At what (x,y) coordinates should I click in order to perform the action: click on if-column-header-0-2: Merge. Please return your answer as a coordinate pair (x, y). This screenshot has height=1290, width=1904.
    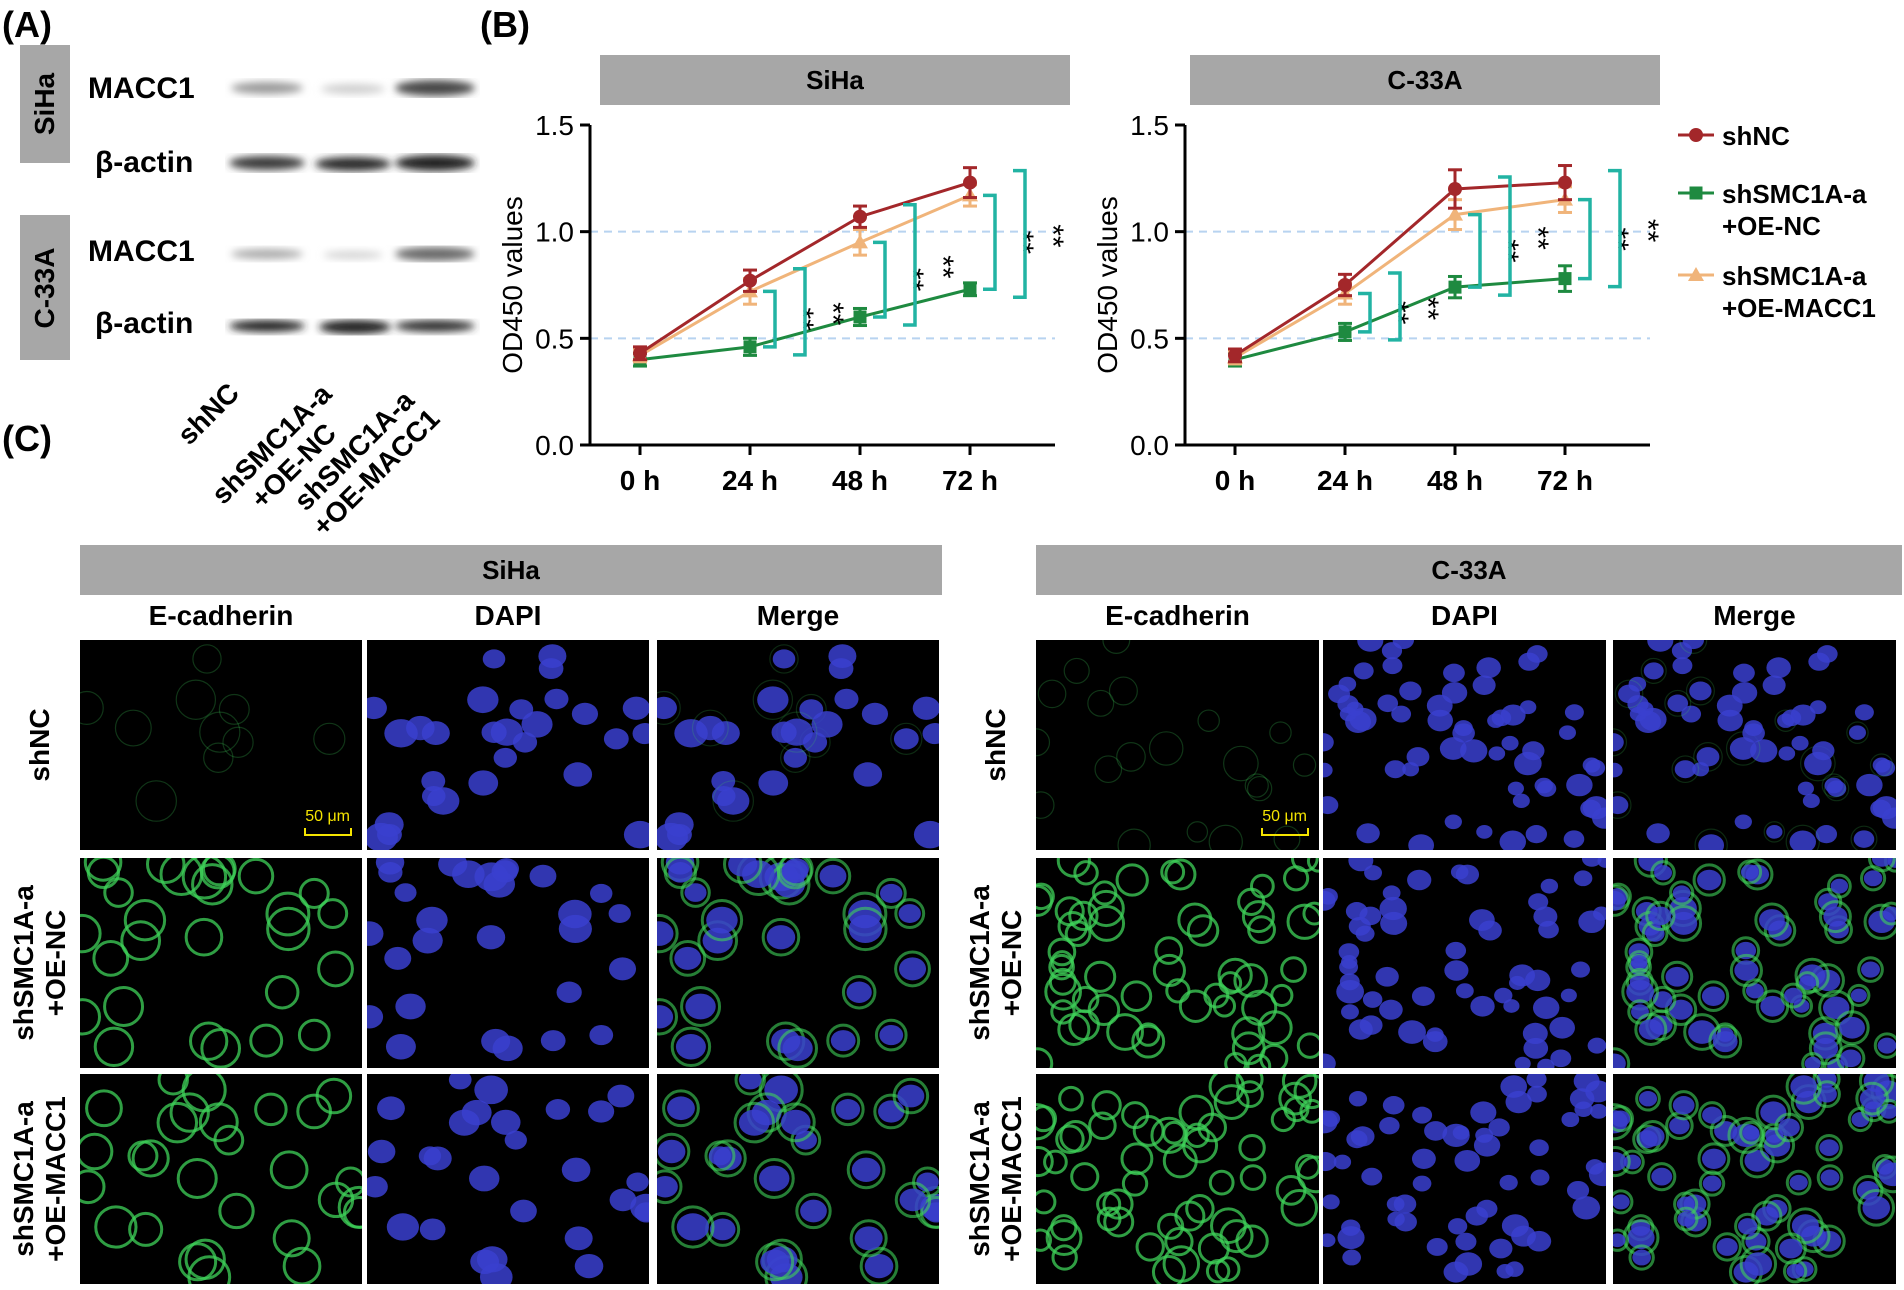
    Looking at the image, I should click on (798, 615).